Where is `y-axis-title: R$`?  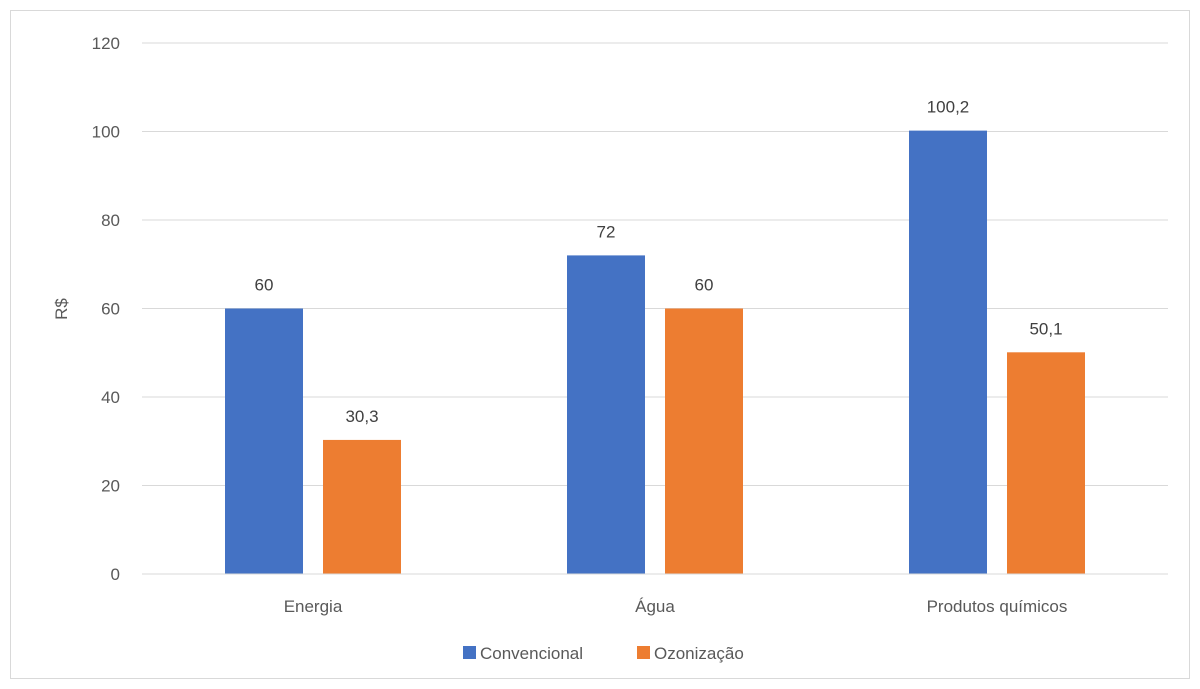 y-axis-title: R$ is located at coordinates (61, 309).